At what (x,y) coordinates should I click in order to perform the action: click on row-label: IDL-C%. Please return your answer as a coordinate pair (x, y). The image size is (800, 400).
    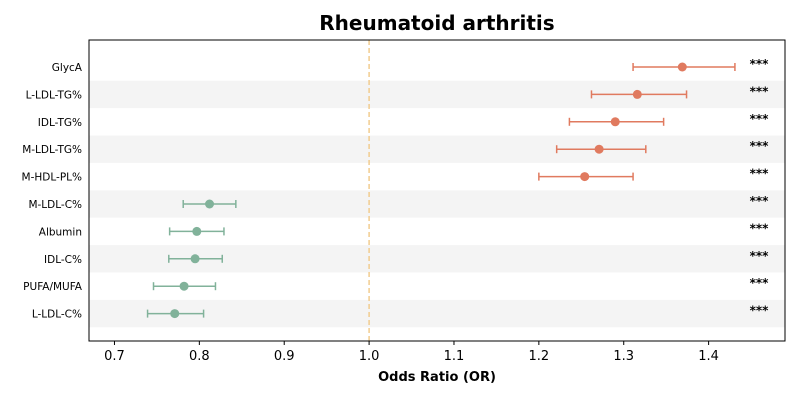
    Looking at the image, I should click on (63, 260).